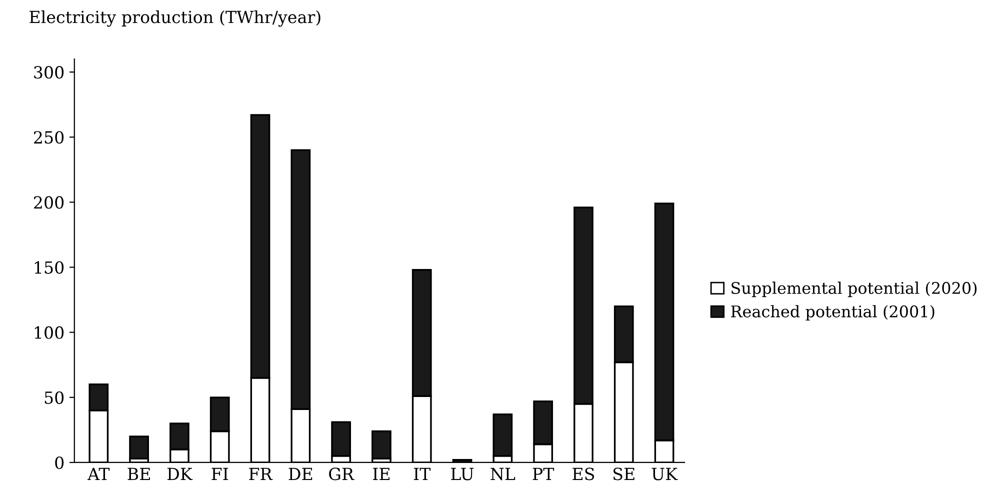 This screenshot has width=992, height=492. Describe the element at coordinates (220, 474) in the screenshot. I see `x-tick-label: FI` at that location.